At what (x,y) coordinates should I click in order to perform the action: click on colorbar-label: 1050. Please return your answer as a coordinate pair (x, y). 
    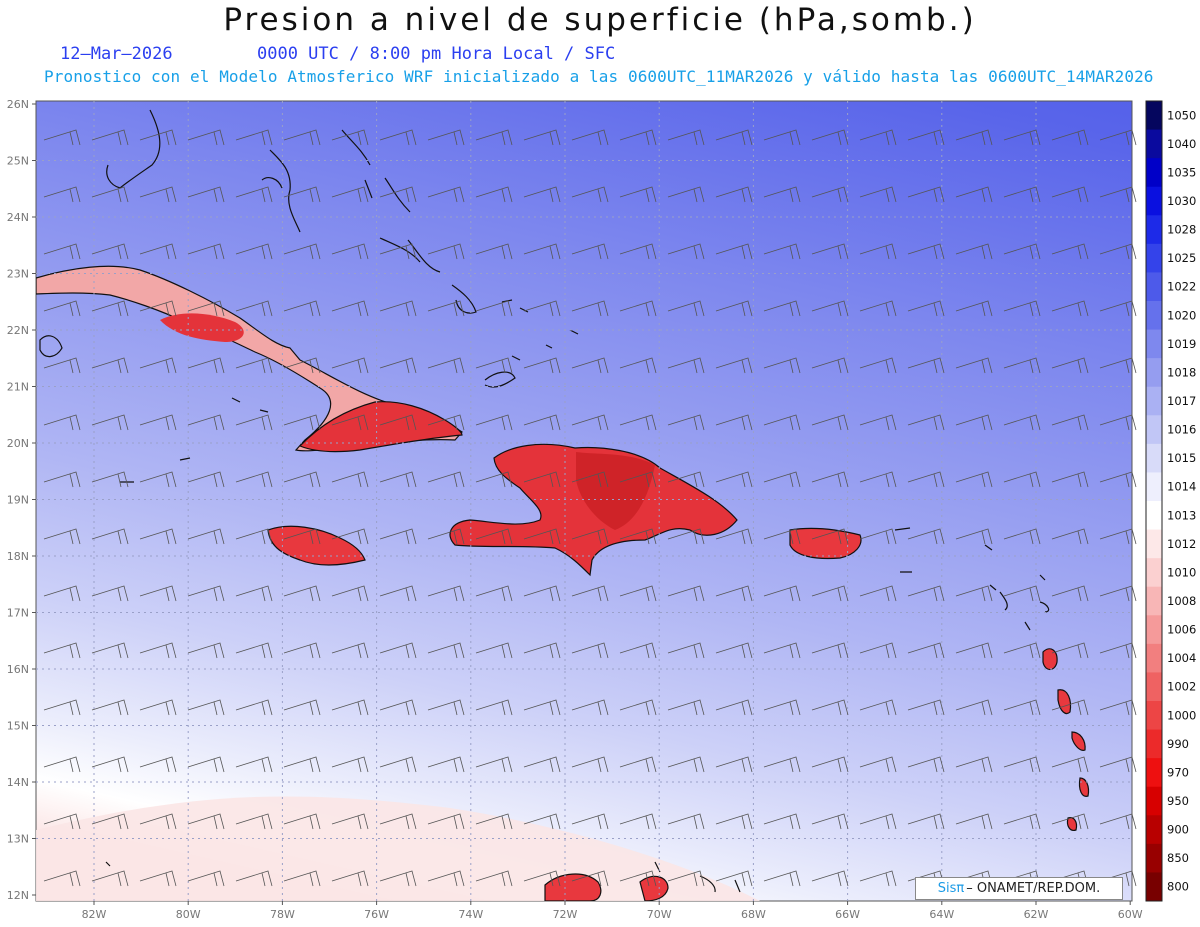
    Looking at the image, I should click on (1181, 115).